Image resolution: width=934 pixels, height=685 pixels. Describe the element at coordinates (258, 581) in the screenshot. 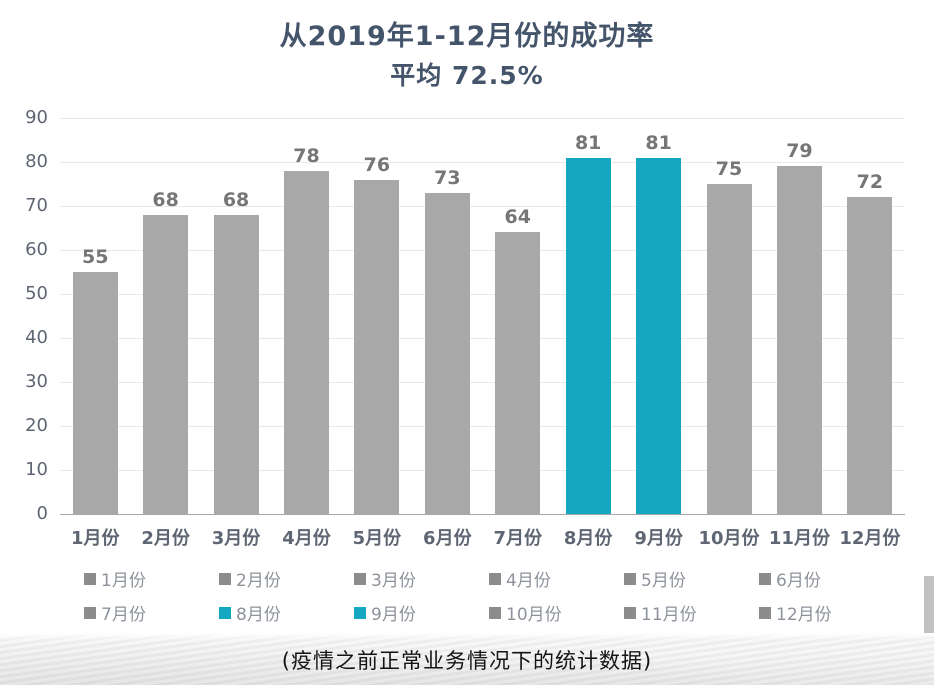

I see `legend-label: 2月份` at that location.